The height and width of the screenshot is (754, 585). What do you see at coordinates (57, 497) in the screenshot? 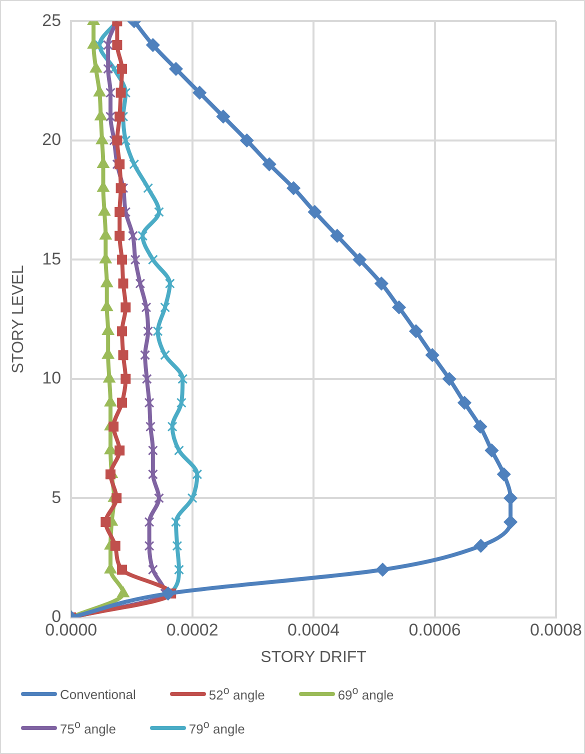
I see `y-tick-label: 5` at bounding box center [57, 497].